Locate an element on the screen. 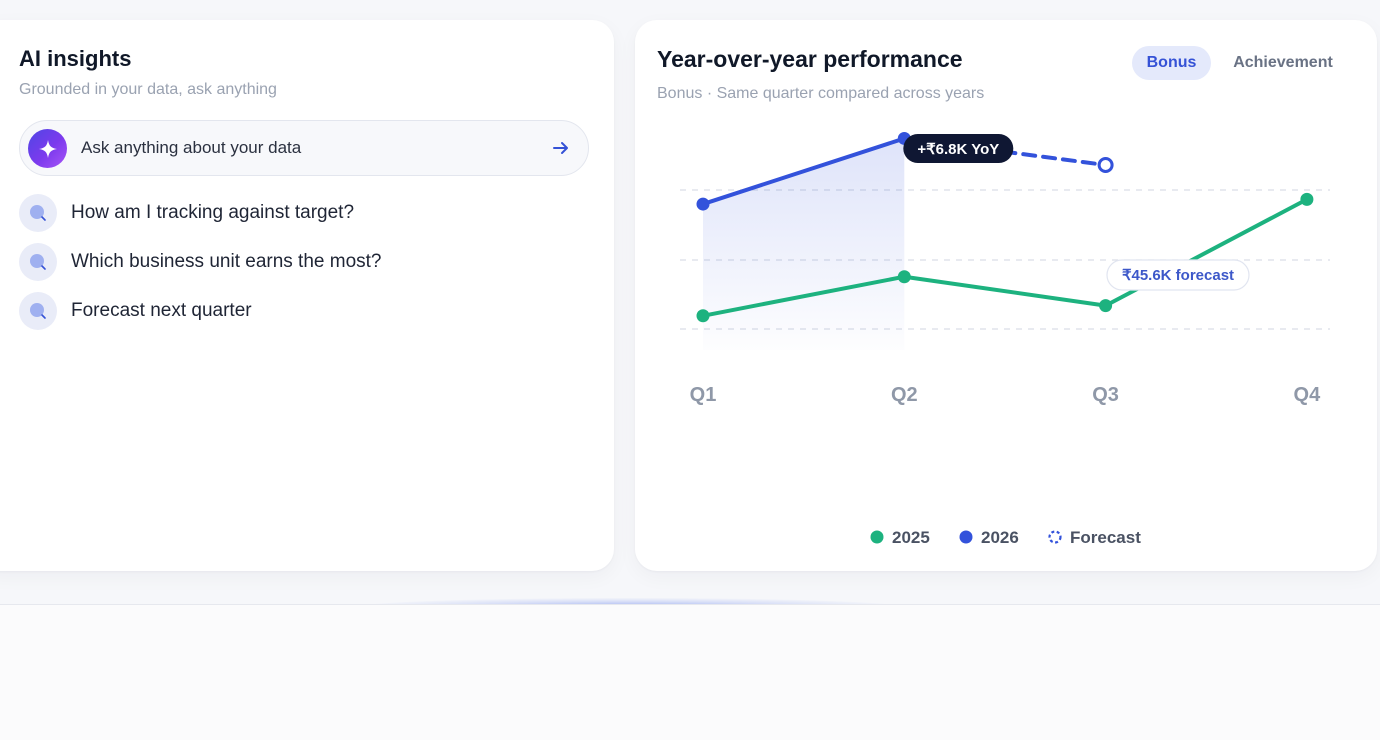  ai-insights-subtitle: Grounded in your data, ask anything is located at coordinates (148, 89).